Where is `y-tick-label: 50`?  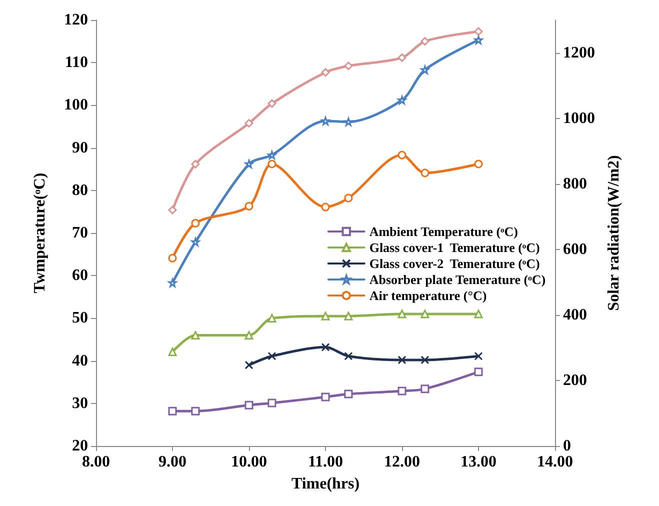
y-tick-label: 50 is located at coordinates (80, 318).